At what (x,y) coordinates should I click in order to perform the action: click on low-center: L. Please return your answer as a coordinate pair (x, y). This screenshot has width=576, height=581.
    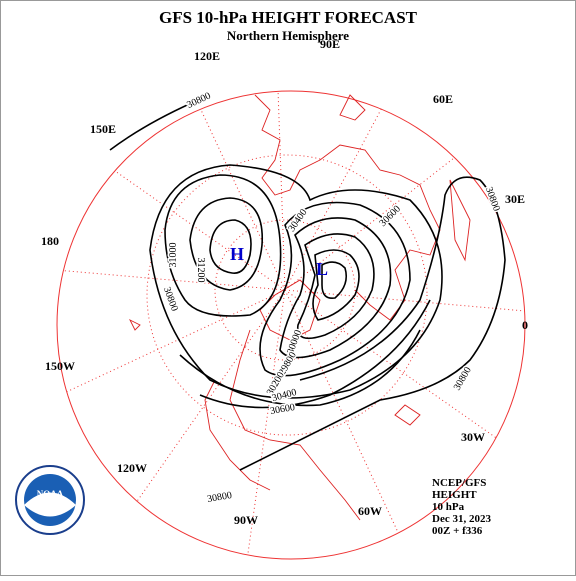
    Looking at the image, I should click on (322, 269).